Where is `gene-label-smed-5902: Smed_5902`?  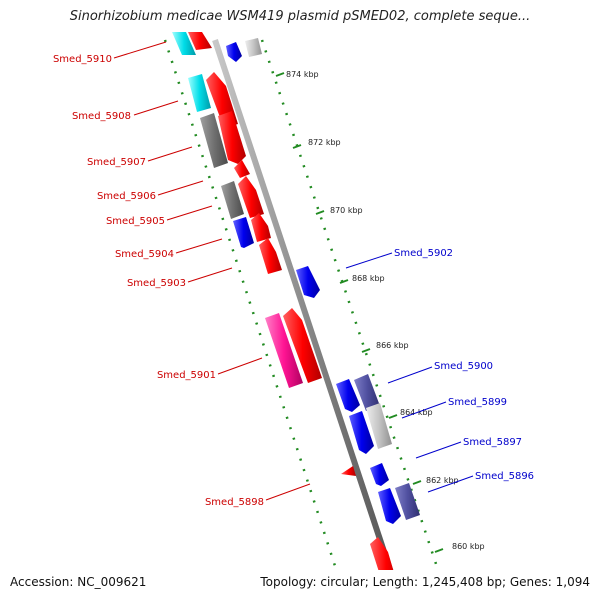
gene-label-smed-5902: Smed_5902 is located at coordinates (423, 253).